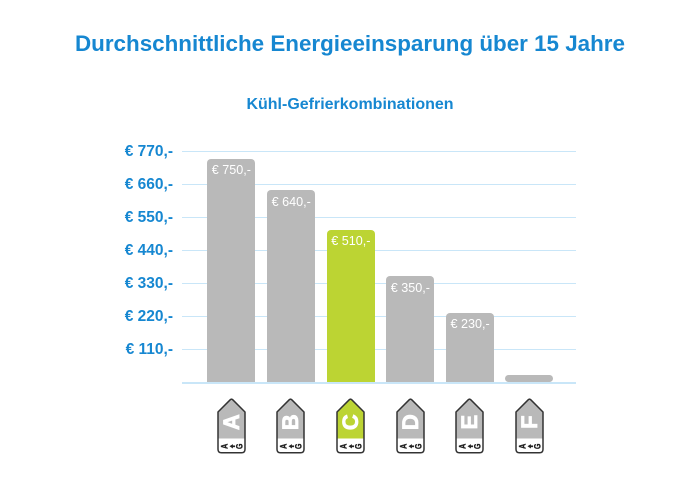 This screenshot has height=485, width=700. Describe the element at coordinates (469, 422) in the screenshot. I see `svg-text: E` at that location.